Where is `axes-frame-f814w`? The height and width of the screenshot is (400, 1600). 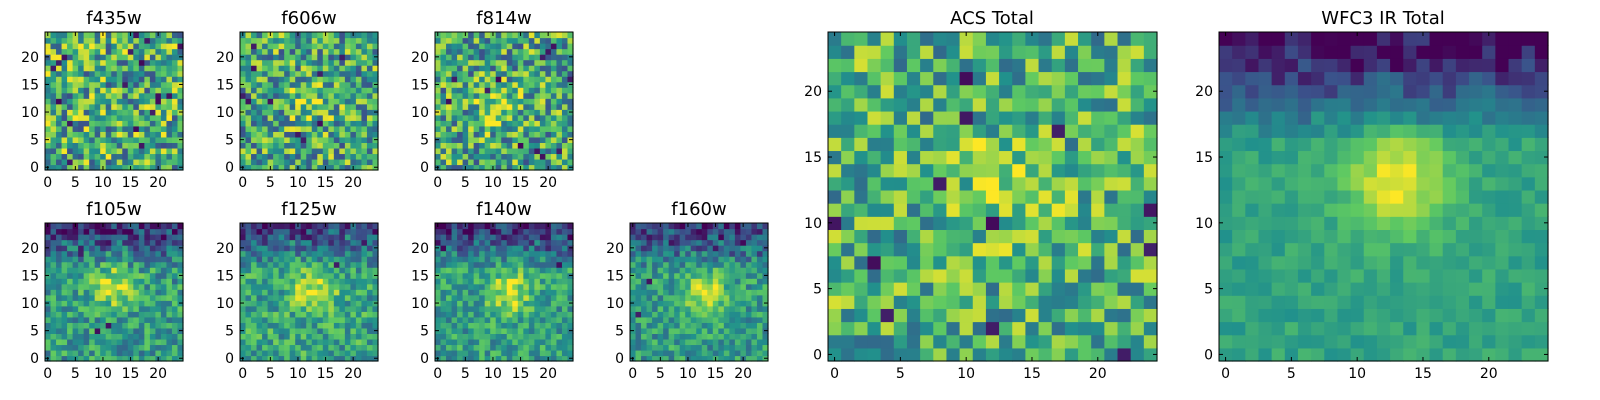
axes-frame-f814w is located at coordinates (504, 101).